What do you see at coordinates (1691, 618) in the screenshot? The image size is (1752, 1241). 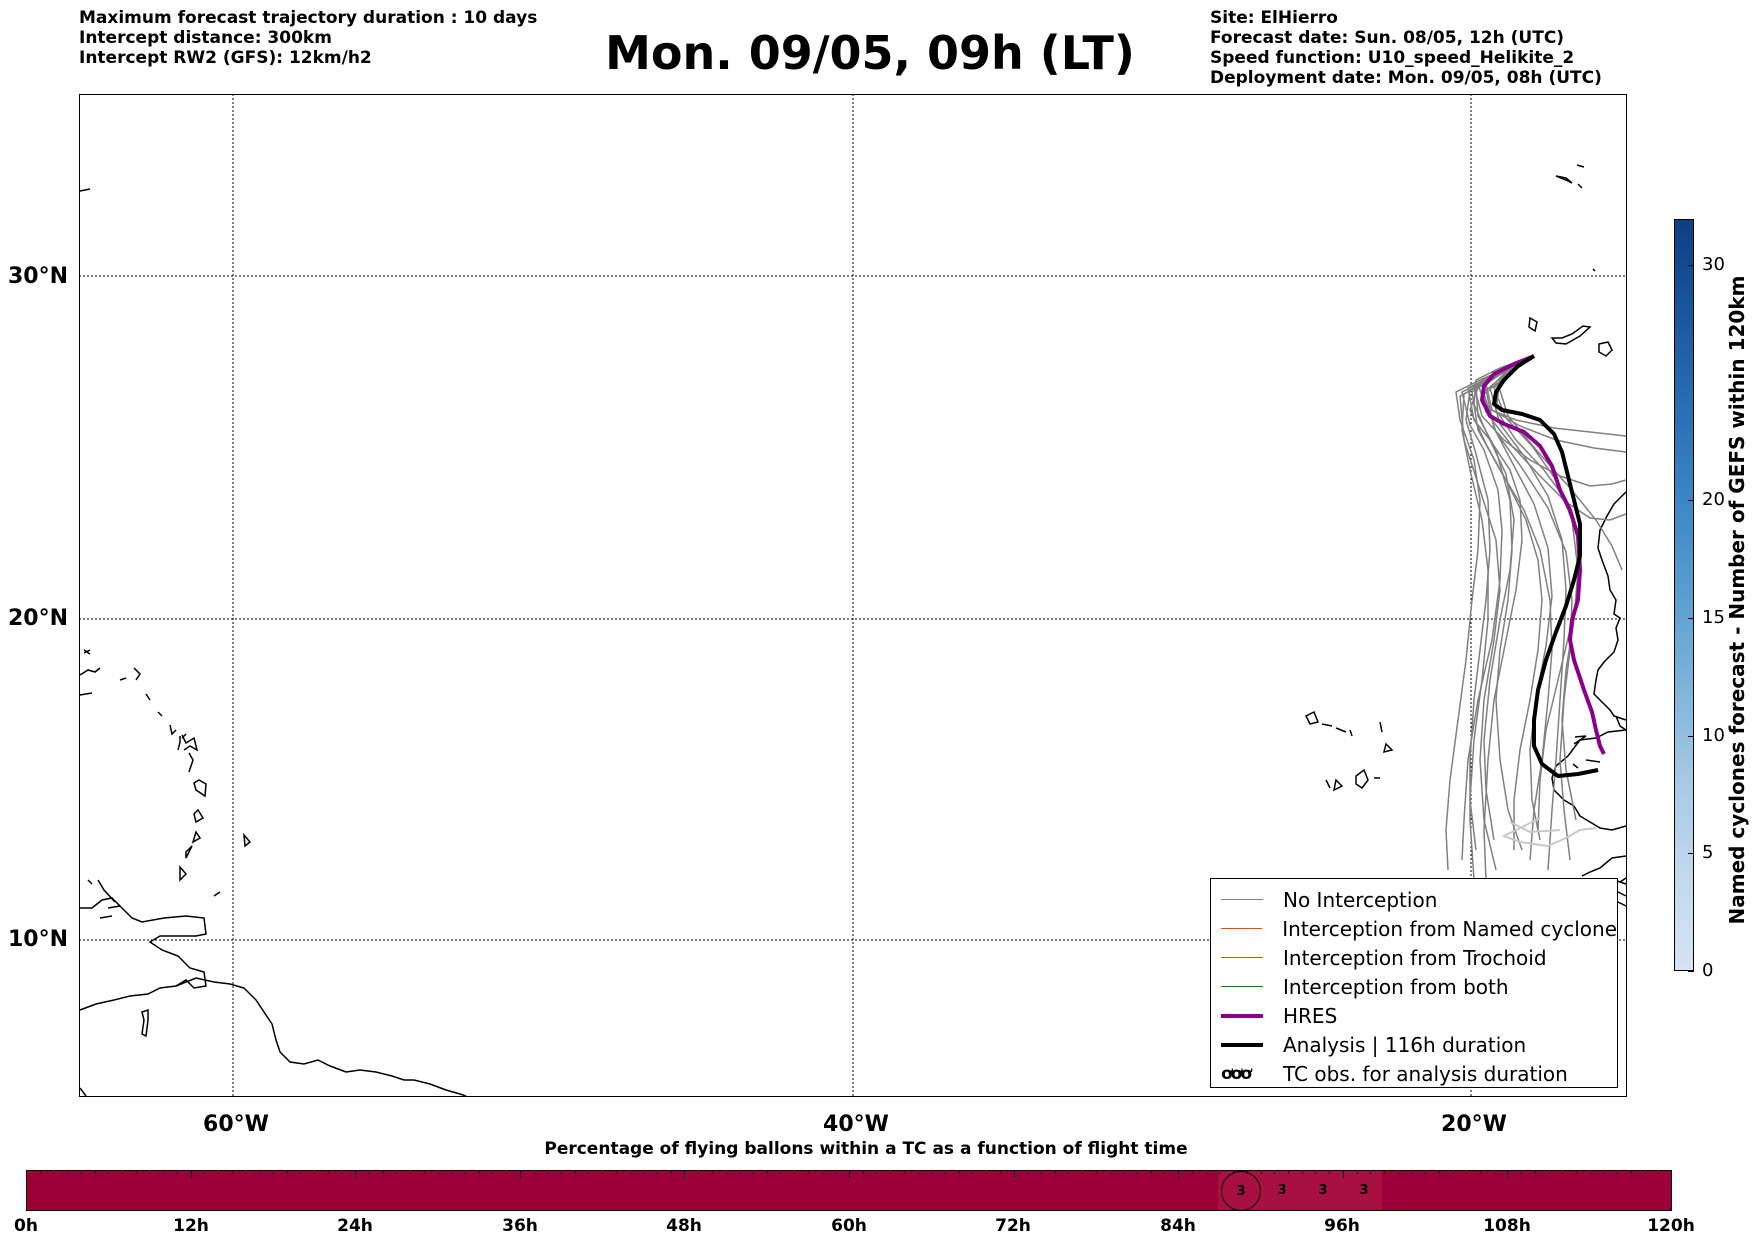 I see `colorbar-tickmark` at bounding box center [1691, 618].